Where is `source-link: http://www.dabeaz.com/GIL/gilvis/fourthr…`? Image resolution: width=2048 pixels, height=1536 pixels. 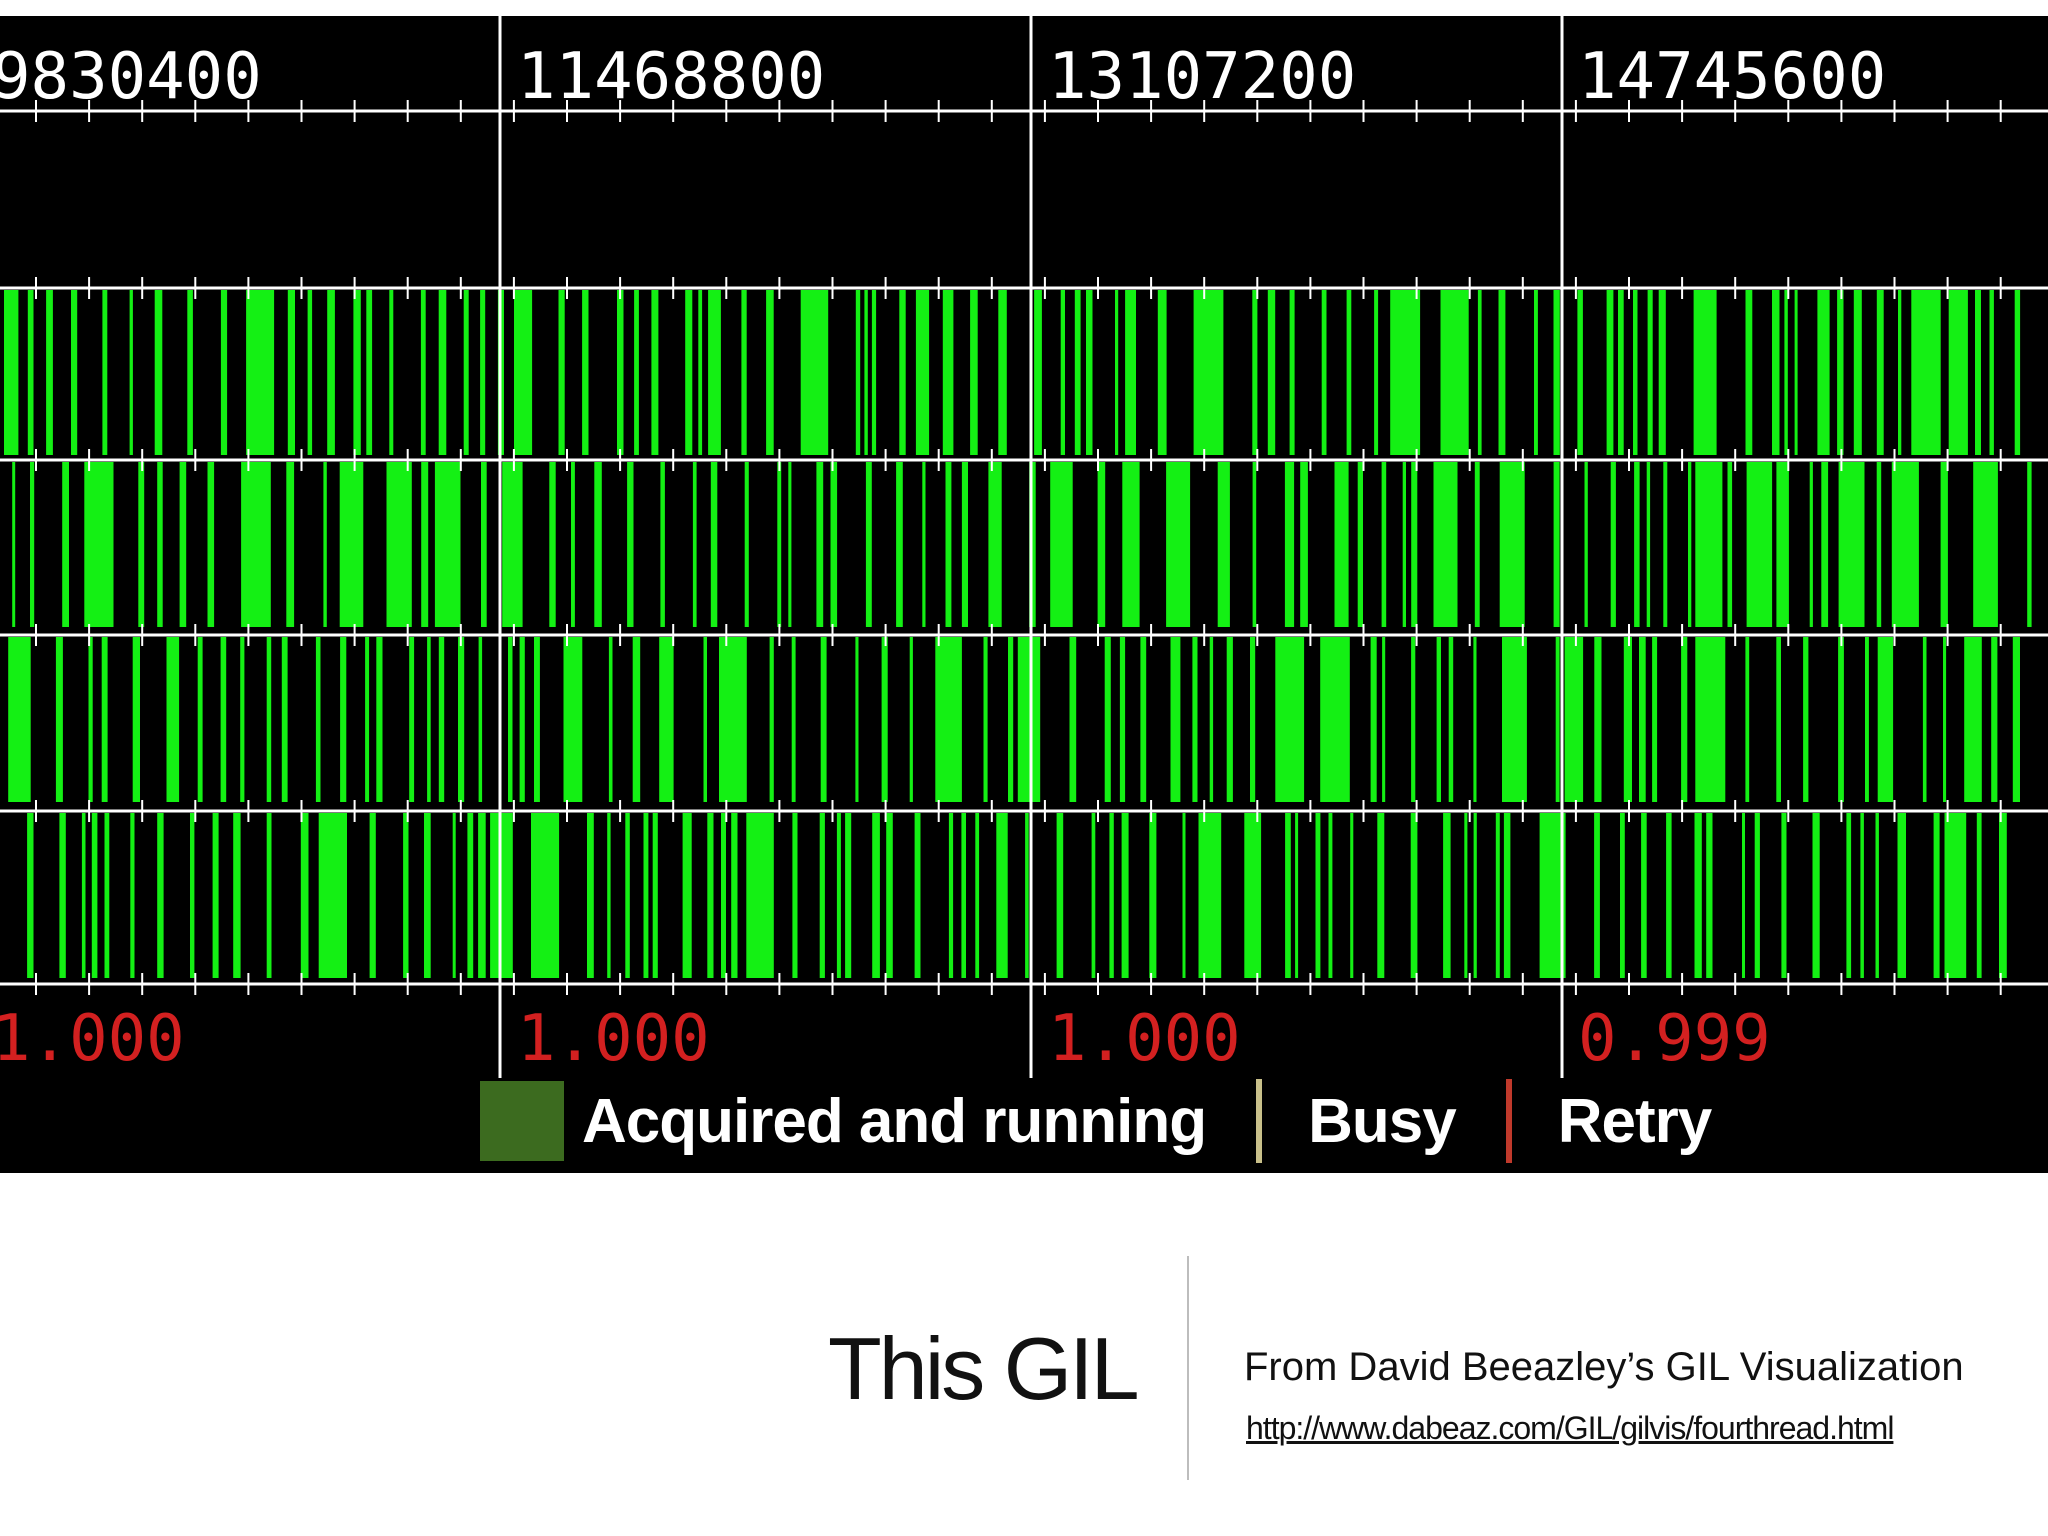 source-link: http://www.dabeaz.com/GIL/gilvis/fourthr… is located at coordinates (1570, 1428).